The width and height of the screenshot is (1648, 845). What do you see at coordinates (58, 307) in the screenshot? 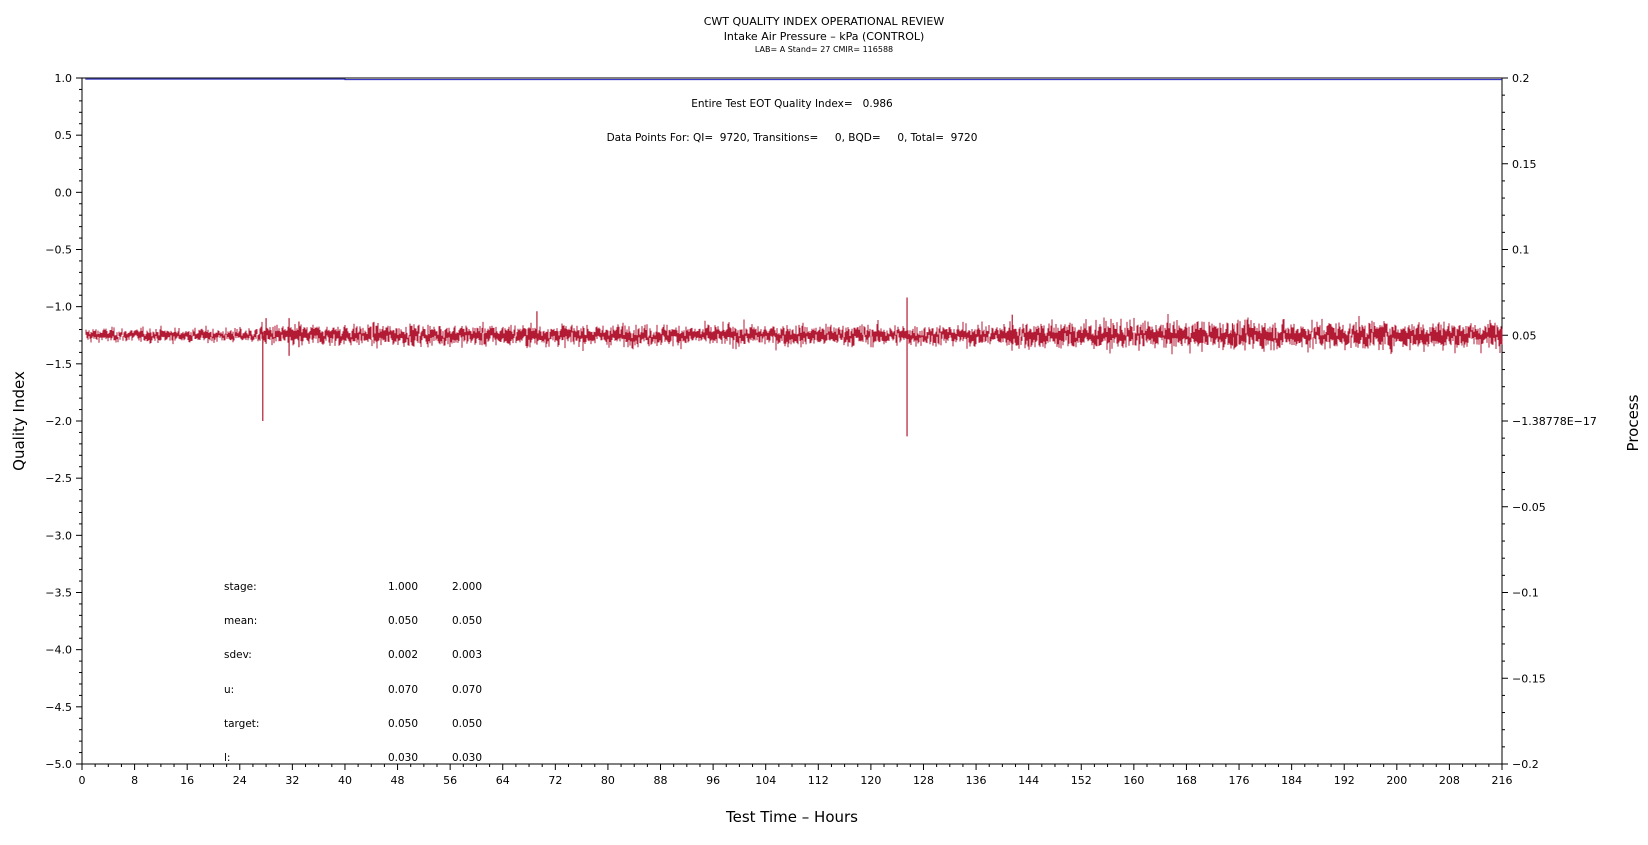
I see `y-tick-label: −1.0` at bounding box center [58, 307].